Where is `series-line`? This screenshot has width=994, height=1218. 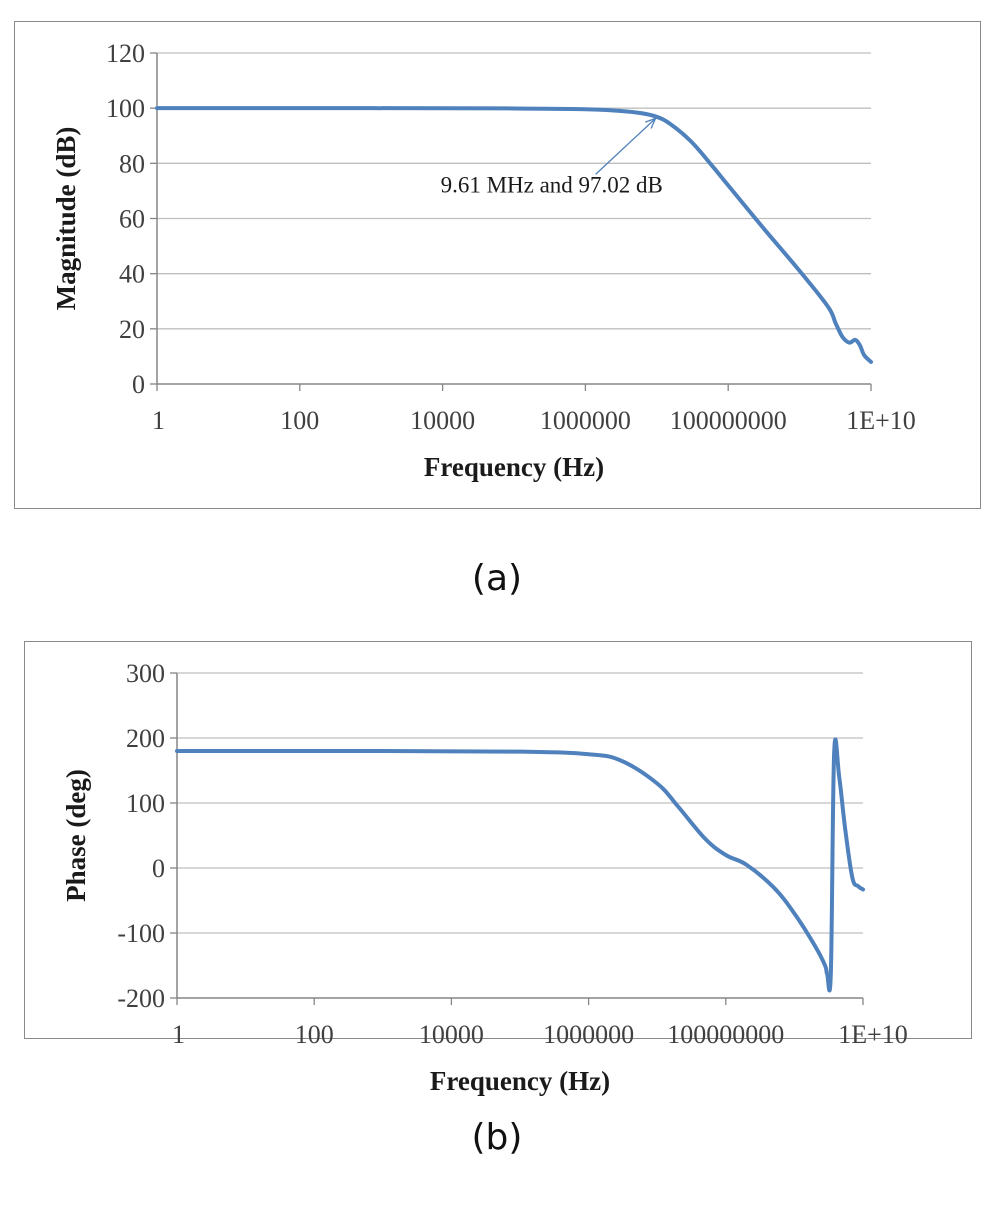
series-line is located at coordinates (520, 865).